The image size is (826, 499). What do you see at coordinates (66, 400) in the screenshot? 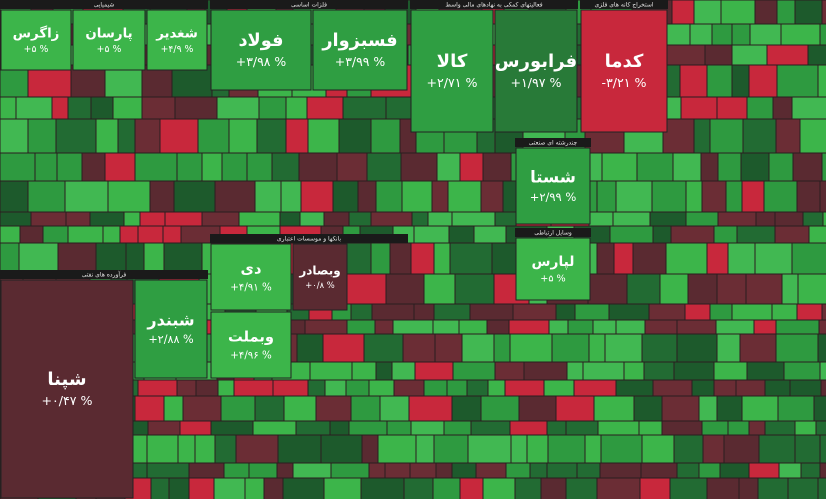
I see `stock-change: +۰/۴۷ %` at bounding box center [66, 400].